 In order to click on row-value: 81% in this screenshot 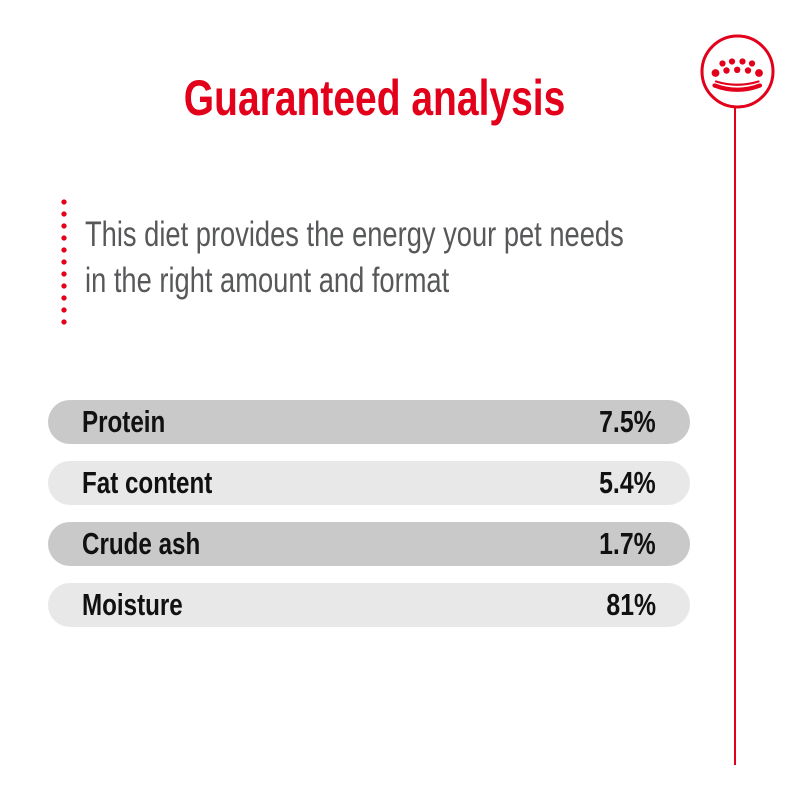, I will do `click(631, 604)`.